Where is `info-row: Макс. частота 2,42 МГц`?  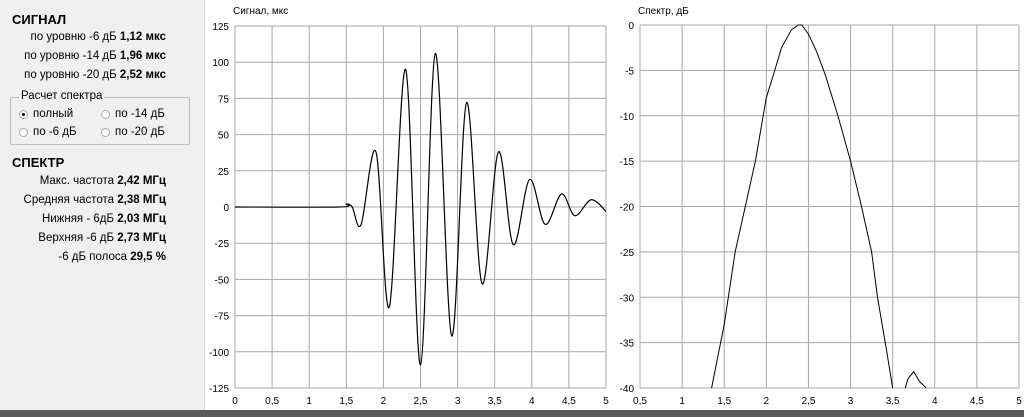
info-row: Макс. частота 2,42 МГц is located at coordinates (103, 181).